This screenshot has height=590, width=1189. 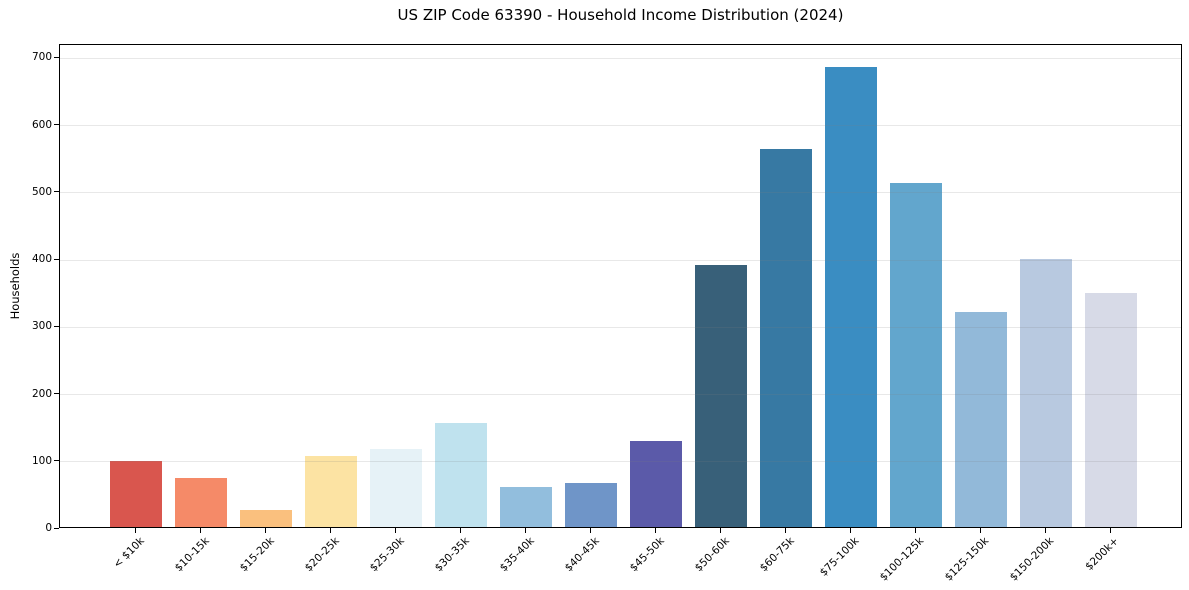 I want to click on y-tick-label: 200, so click(x=41, y=393).